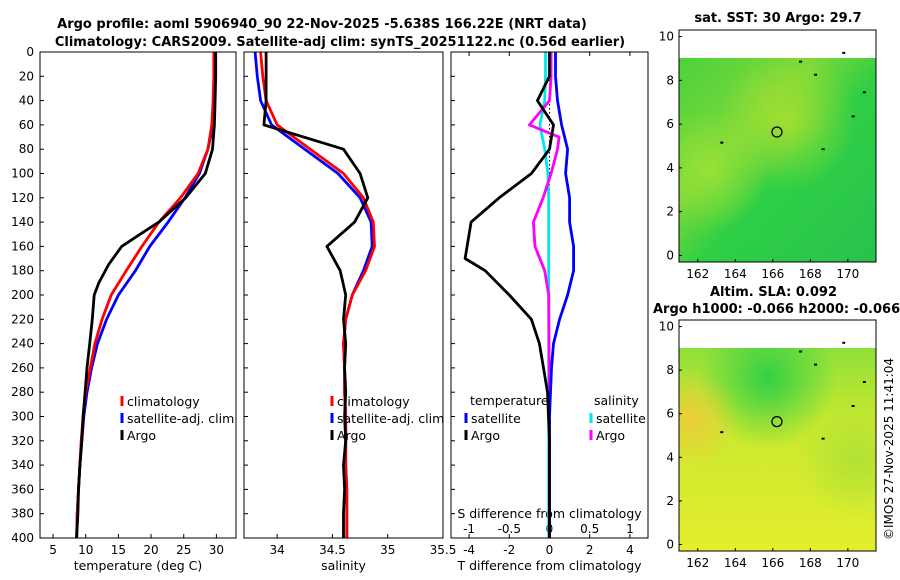  I want to click on depth-tick-label: 300, so click(22, 417).